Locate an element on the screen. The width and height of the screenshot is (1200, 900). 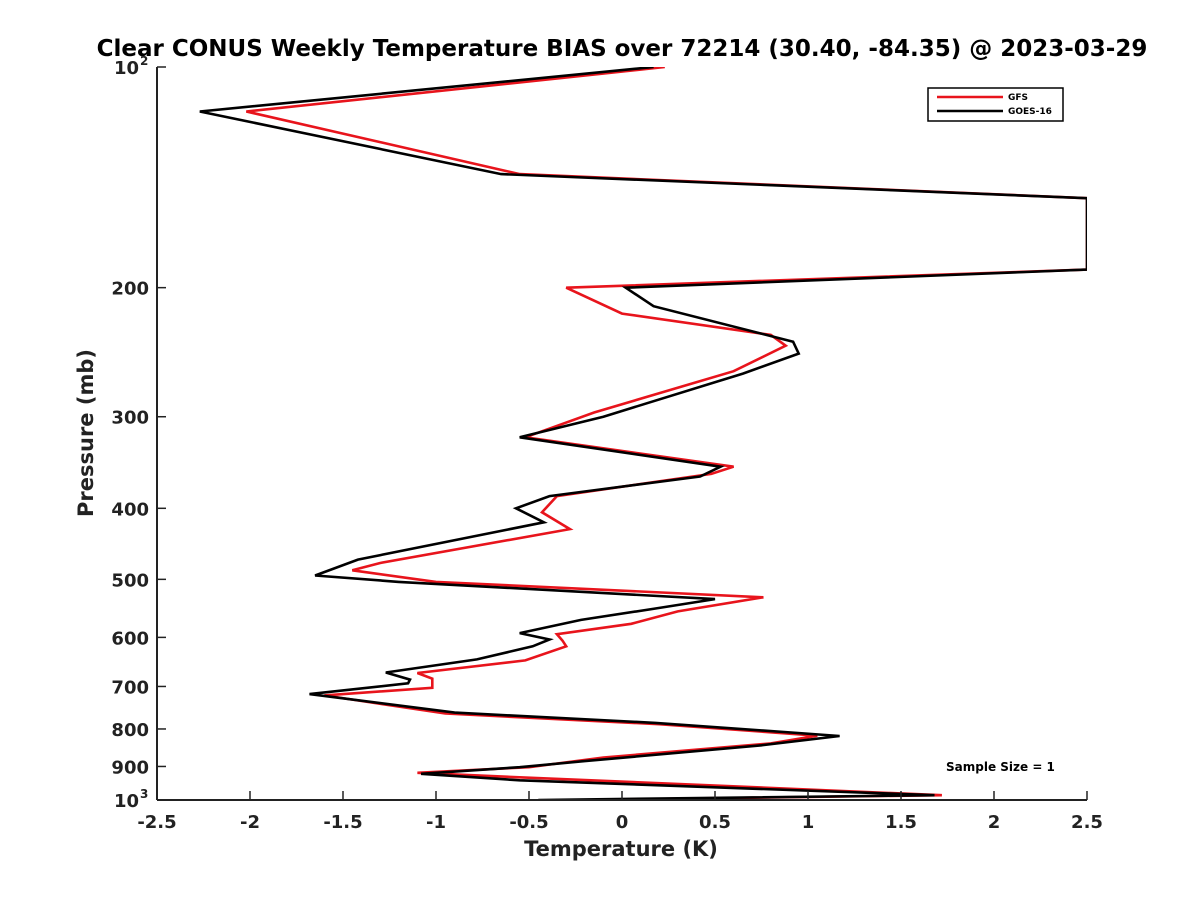
x-tick-label: -1 is located at coordinates (436, 822).